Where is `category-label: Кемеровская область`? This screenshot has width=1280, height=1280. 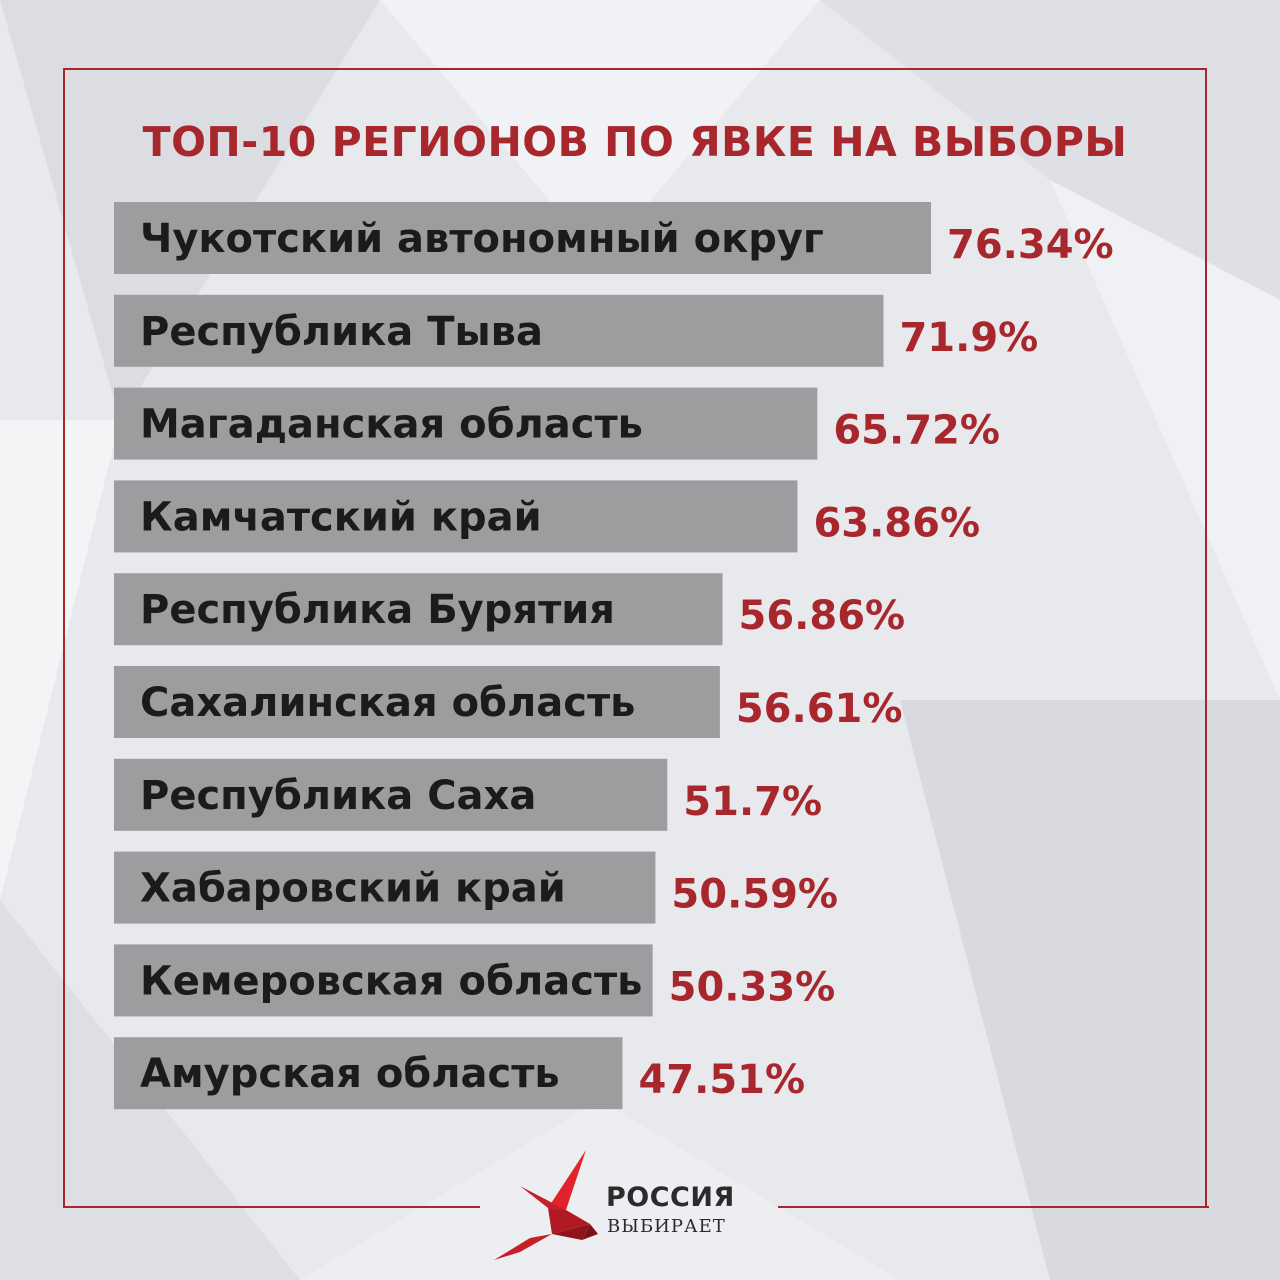
category-label: Кемеровская область is located at coordinates (391, 981).